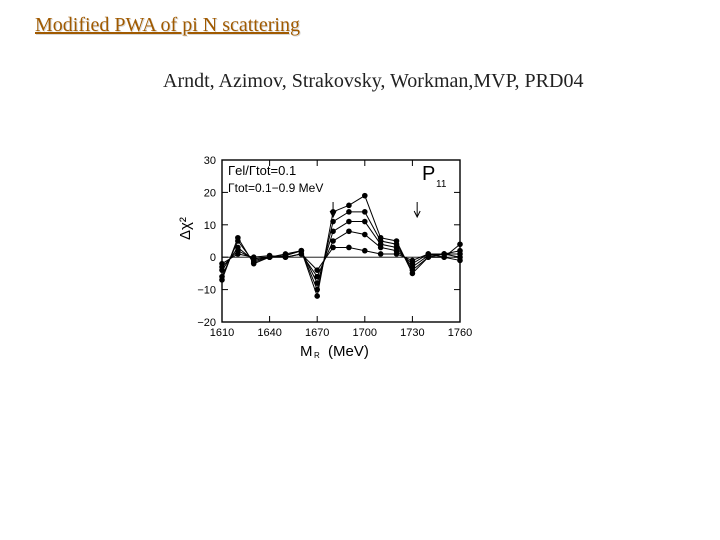 Image resolution: width=720 pixels, height=540 pixels. I want to click on x-tick-label: 1670, so click(317, 333).